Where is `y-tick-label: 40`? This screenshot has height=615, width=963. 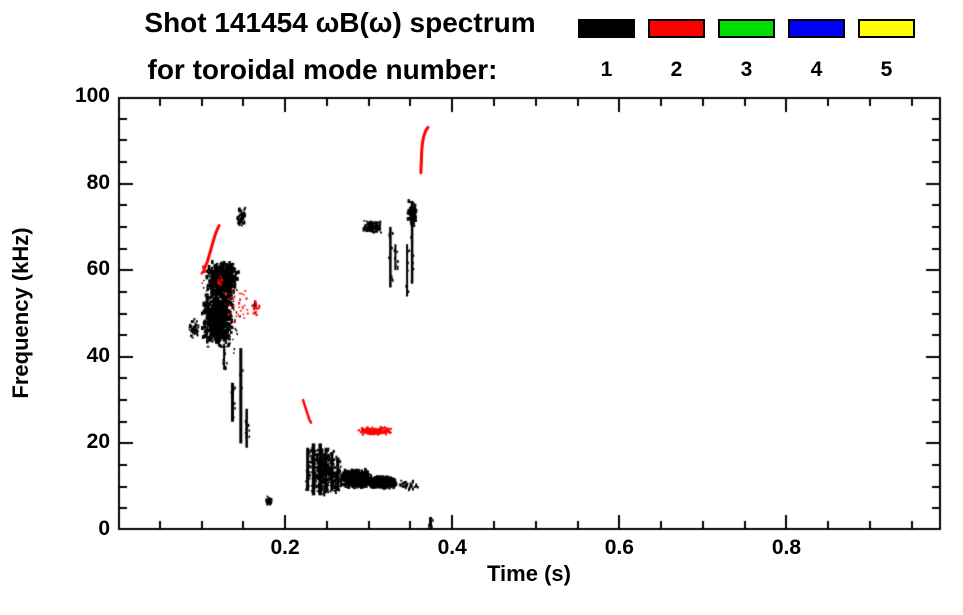
y-tick-label: 40 is located at coordinates (98, 355).